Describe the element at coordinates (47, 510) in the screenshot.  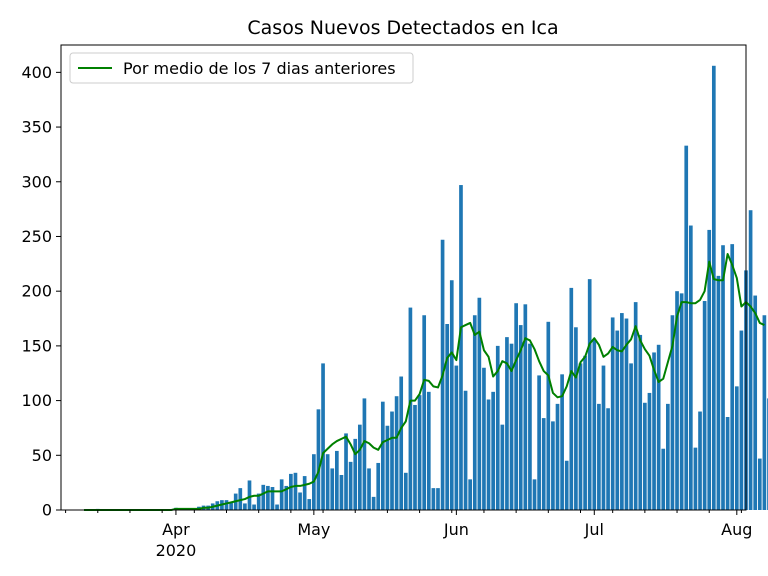
I see `y-tick-label: 0` at that location.